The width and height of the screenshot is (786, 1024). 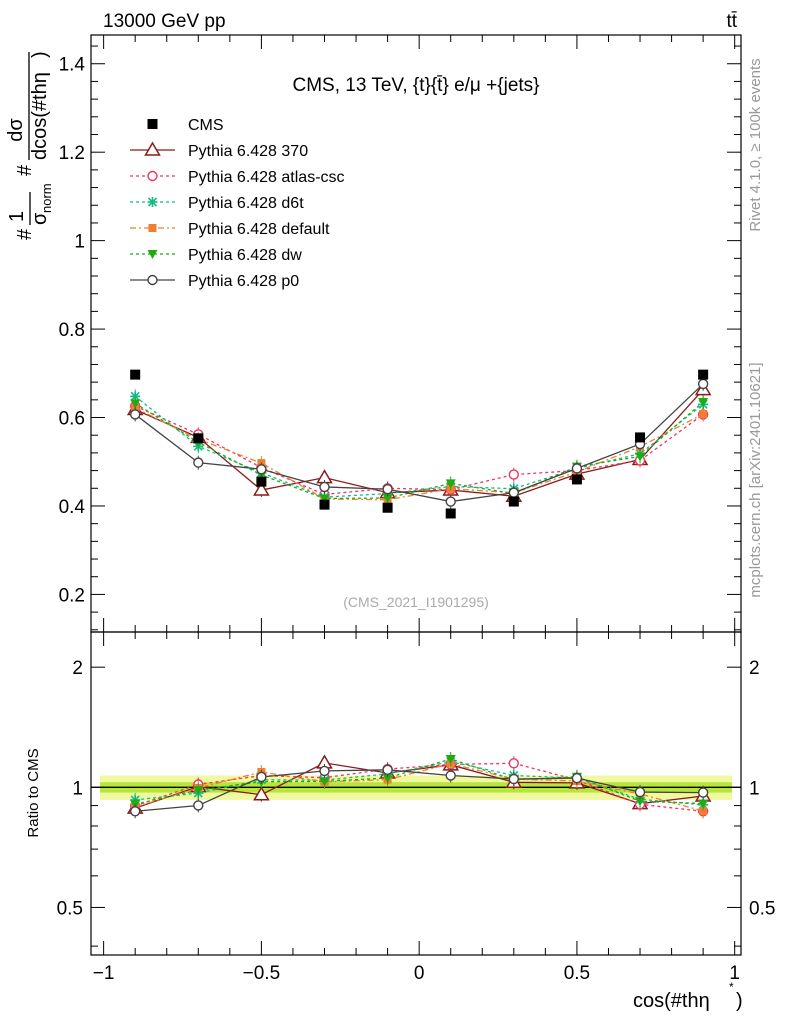 I want to click on ratio-series-pythia-6-428-dw, so click(x=419, y=781).